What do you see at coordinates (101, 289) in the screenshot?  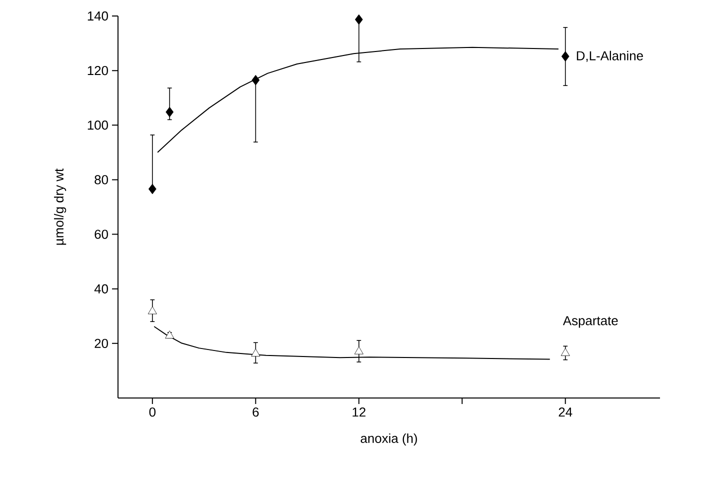 I see `y-tick-label: 40` at bounding box center [101, 289].